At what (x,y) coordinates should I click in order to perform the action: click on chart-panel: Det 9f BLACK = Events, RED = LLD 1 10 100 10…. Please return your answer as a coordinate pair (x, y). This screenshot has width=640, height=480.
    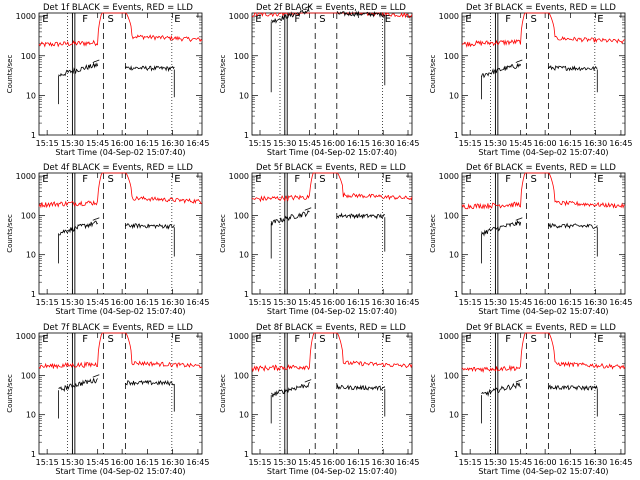
    Looking at the image, I should click on (530, 399).